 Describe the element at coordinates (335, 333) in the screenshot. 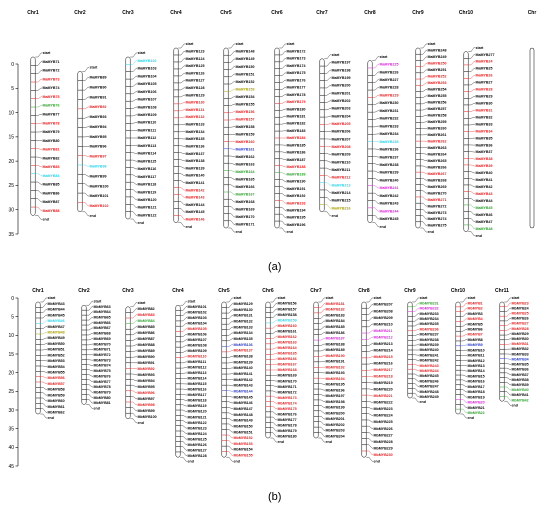

I see `gene-label: MbMYB186` at that location.